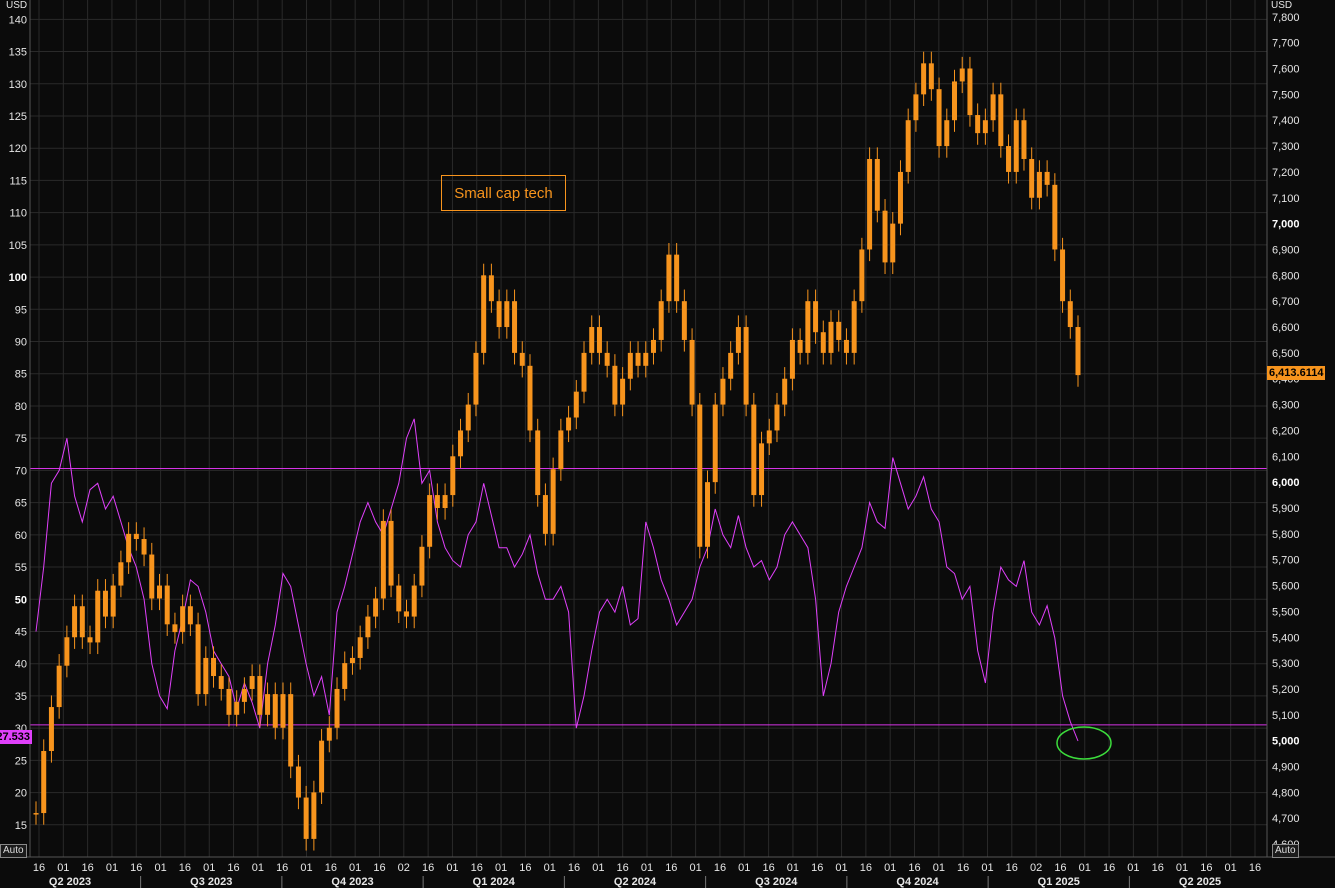 The width and height of the screenshot is (1335, 888). I want to click on right-tick-label: 5,800, so click(1286, 535).